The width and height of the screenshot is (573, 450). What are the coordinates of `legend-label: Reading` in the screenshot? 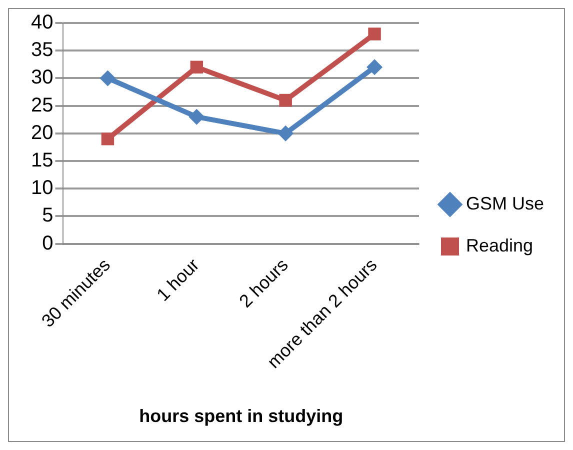 It's located at (500, 245).